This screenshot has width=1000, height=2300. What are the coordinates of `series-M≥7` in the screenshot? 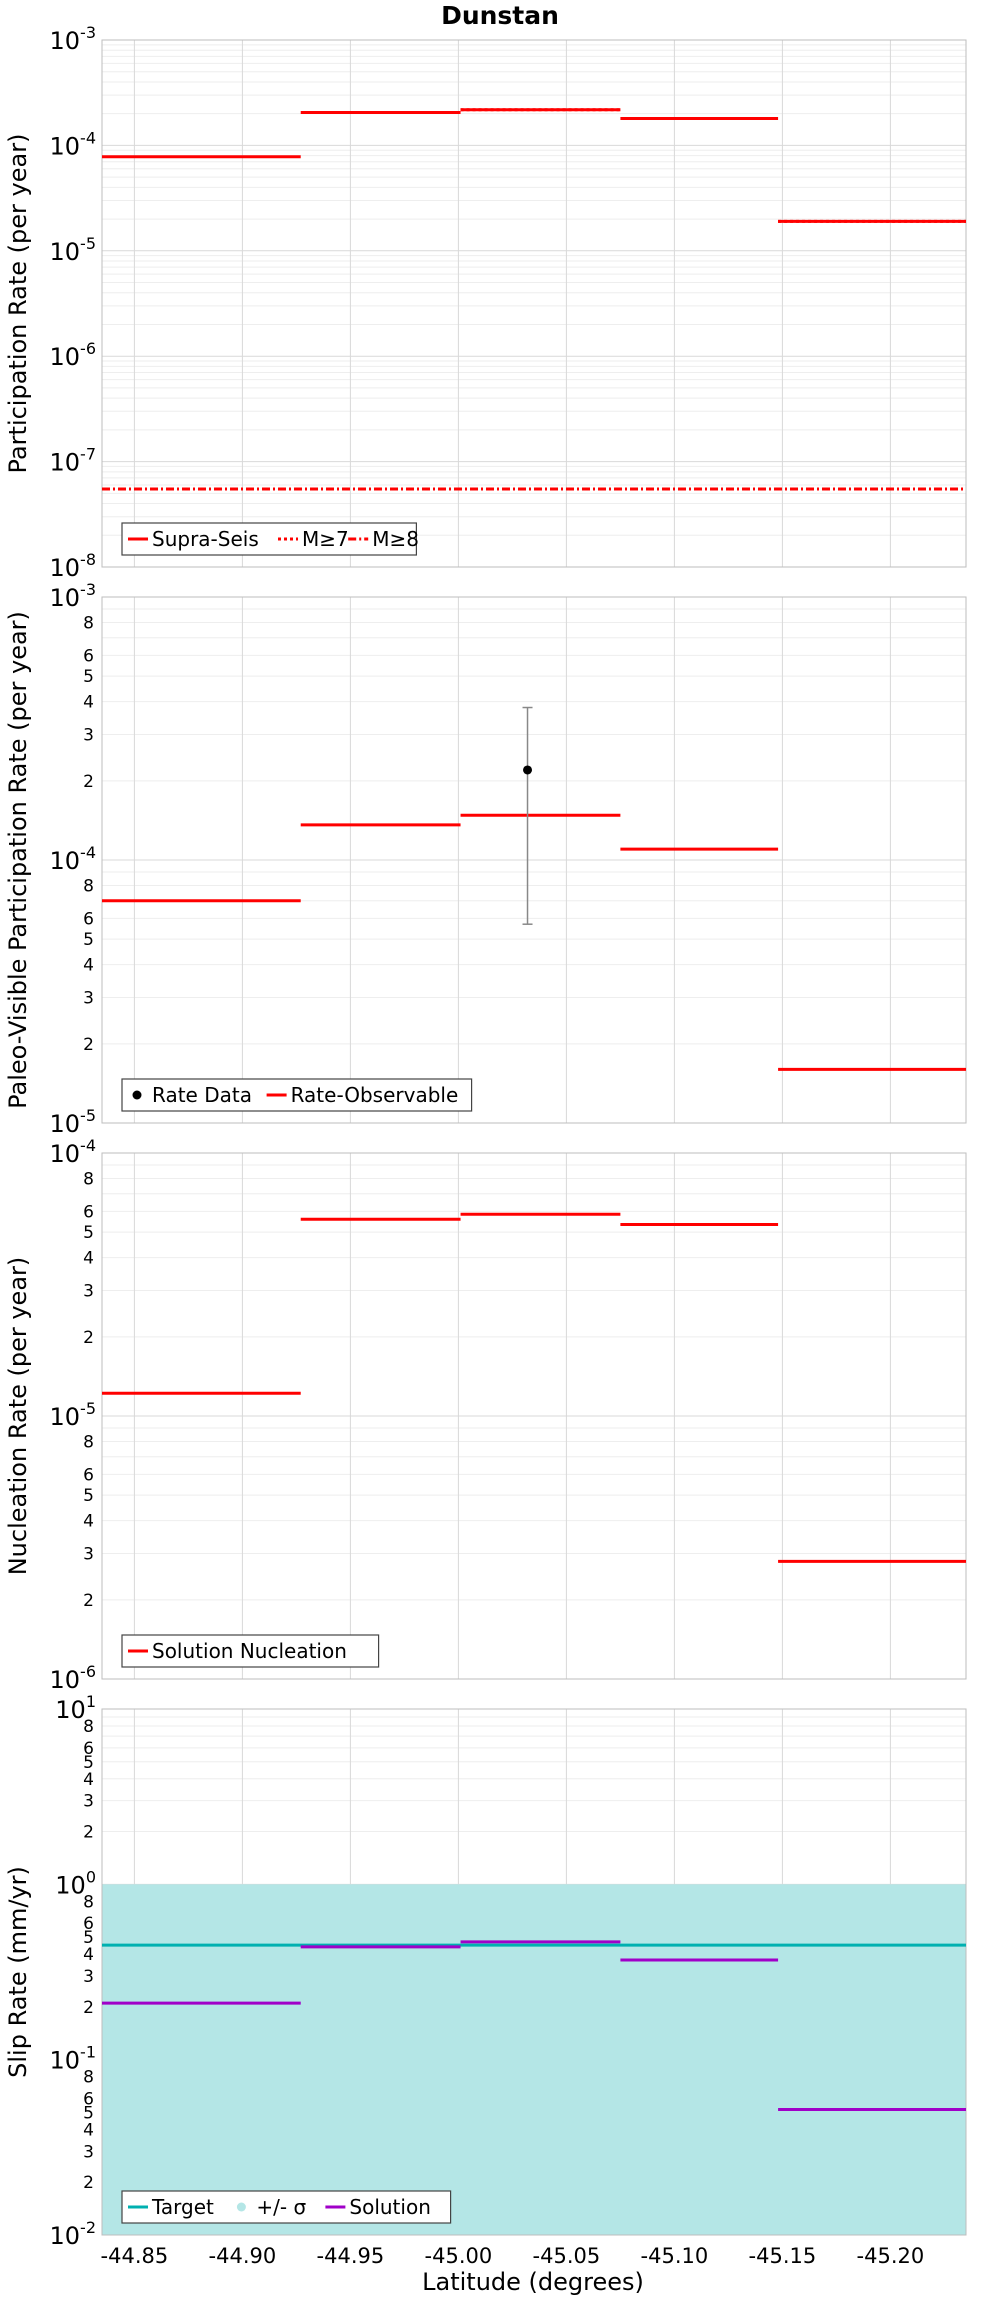 It's located at (713, 165).